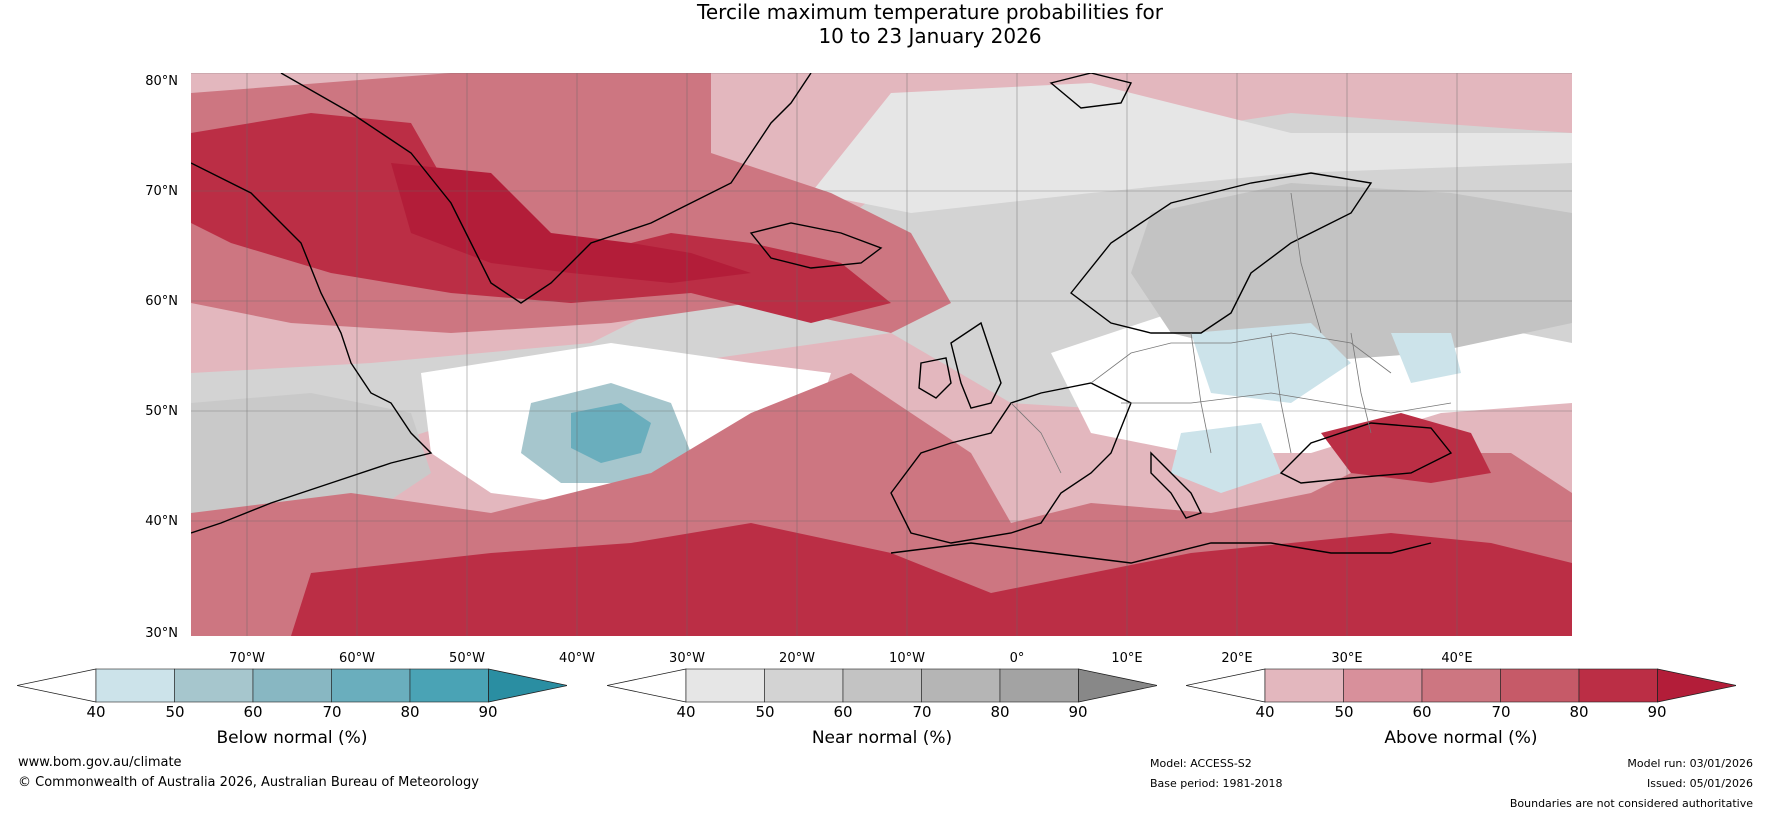 The height and width of the screenshot is (816, 1770). Describe the element at coordinates (1461, 738) in the screenshot. I see `cb-above-label: Above normal (%)` at that location.